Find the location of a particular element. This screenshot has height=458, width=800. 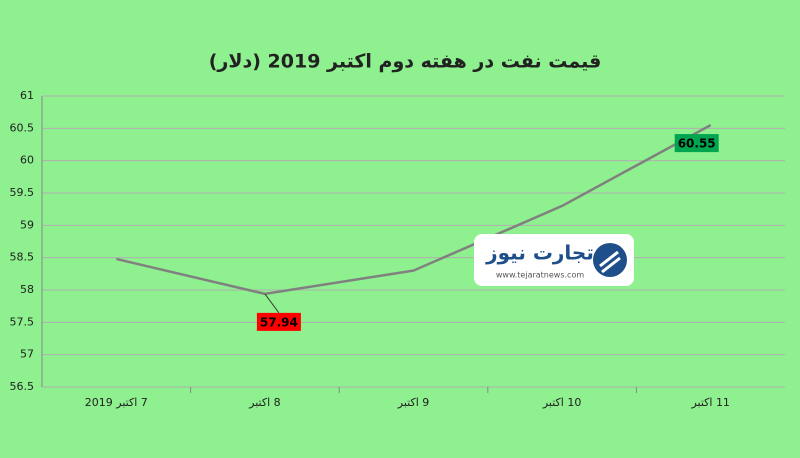

y-tick-label: 59 is located at coordinates (27, 224).